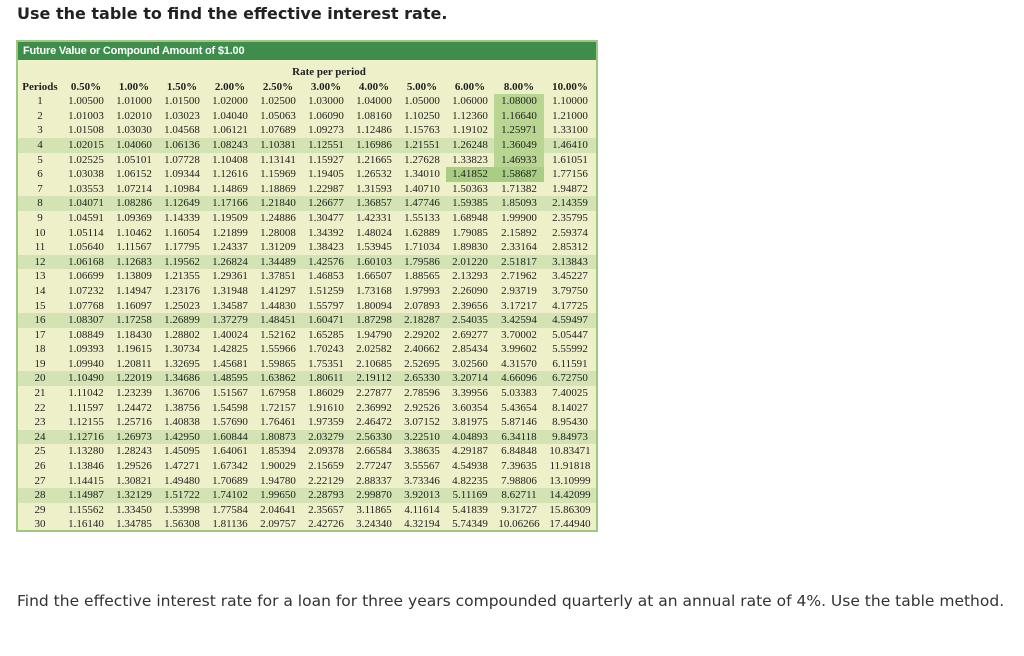  I want to click on value-cell: 1.66507, so click(374, 276).